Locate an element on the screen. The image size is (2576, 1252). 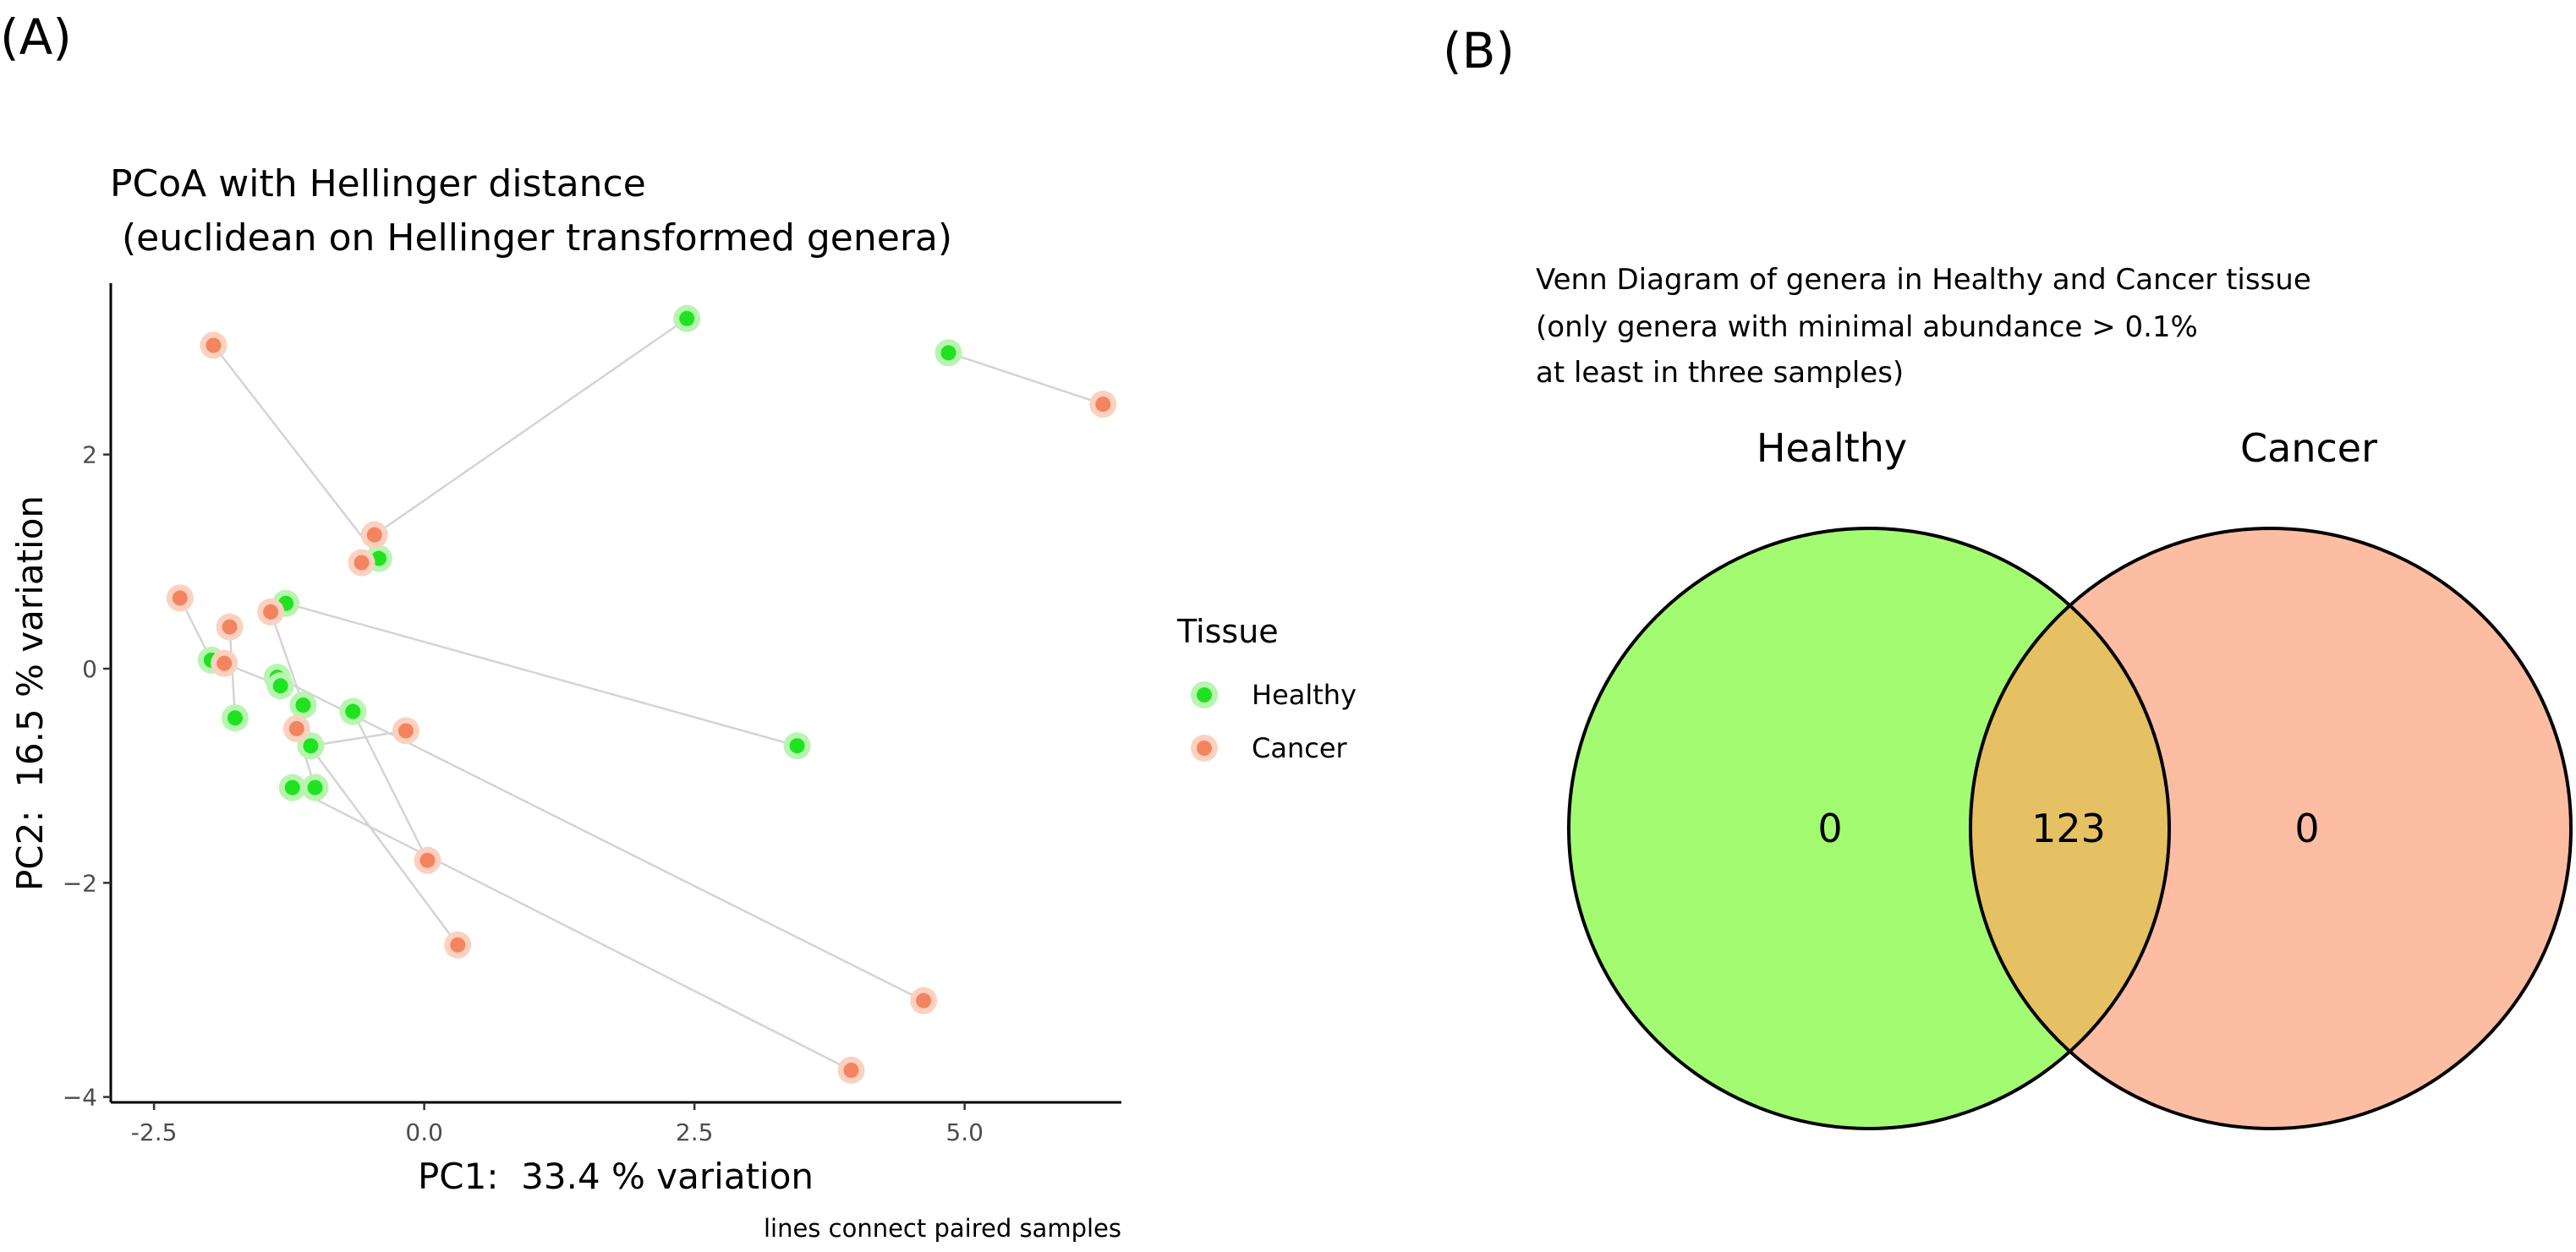
legend-healthy-dot is located at coordinates (1204, 695).